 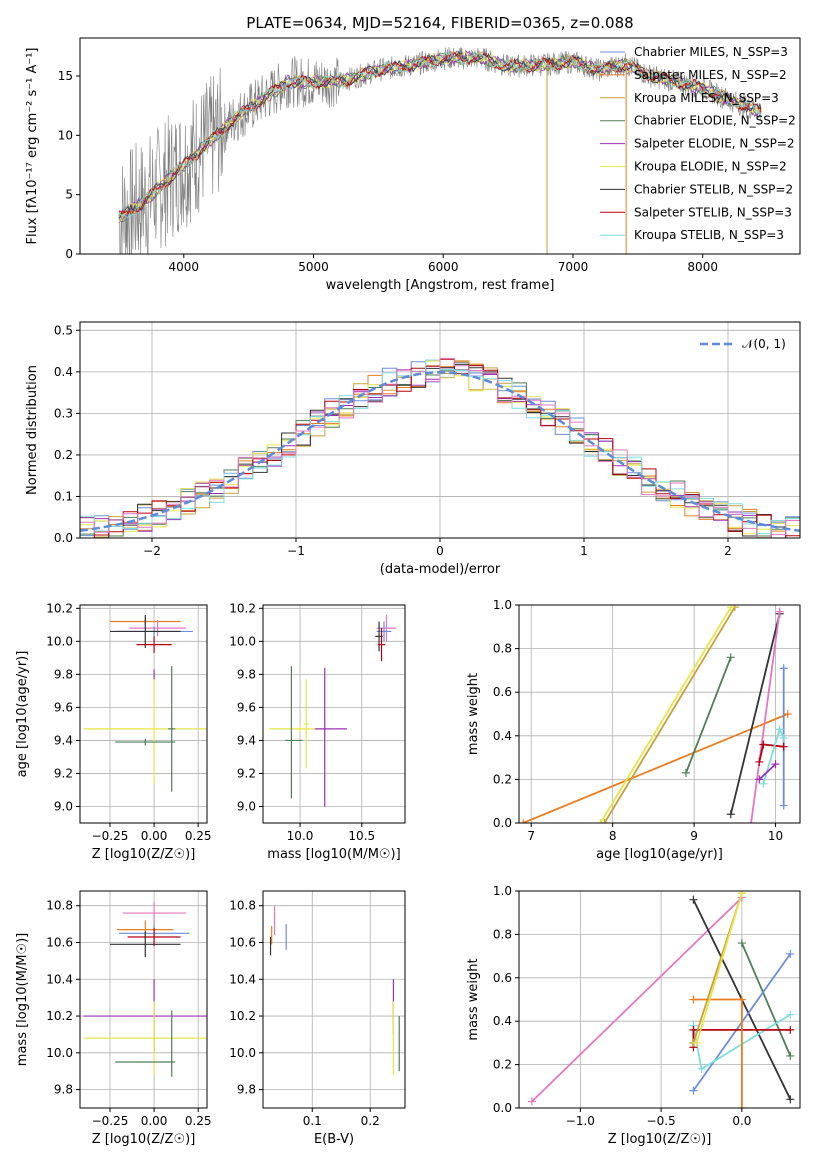 What do you see at coordinates (531, 836) in the screenshot?
I see `x-tick-label: 7` at bounding box center [531, 836].